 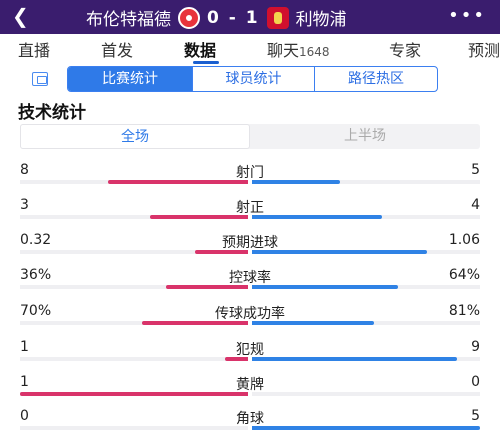 What do you see at coordinates (40, 79) in the screenshot?
I see `share-image-icon` at bounding box center [40, 79].